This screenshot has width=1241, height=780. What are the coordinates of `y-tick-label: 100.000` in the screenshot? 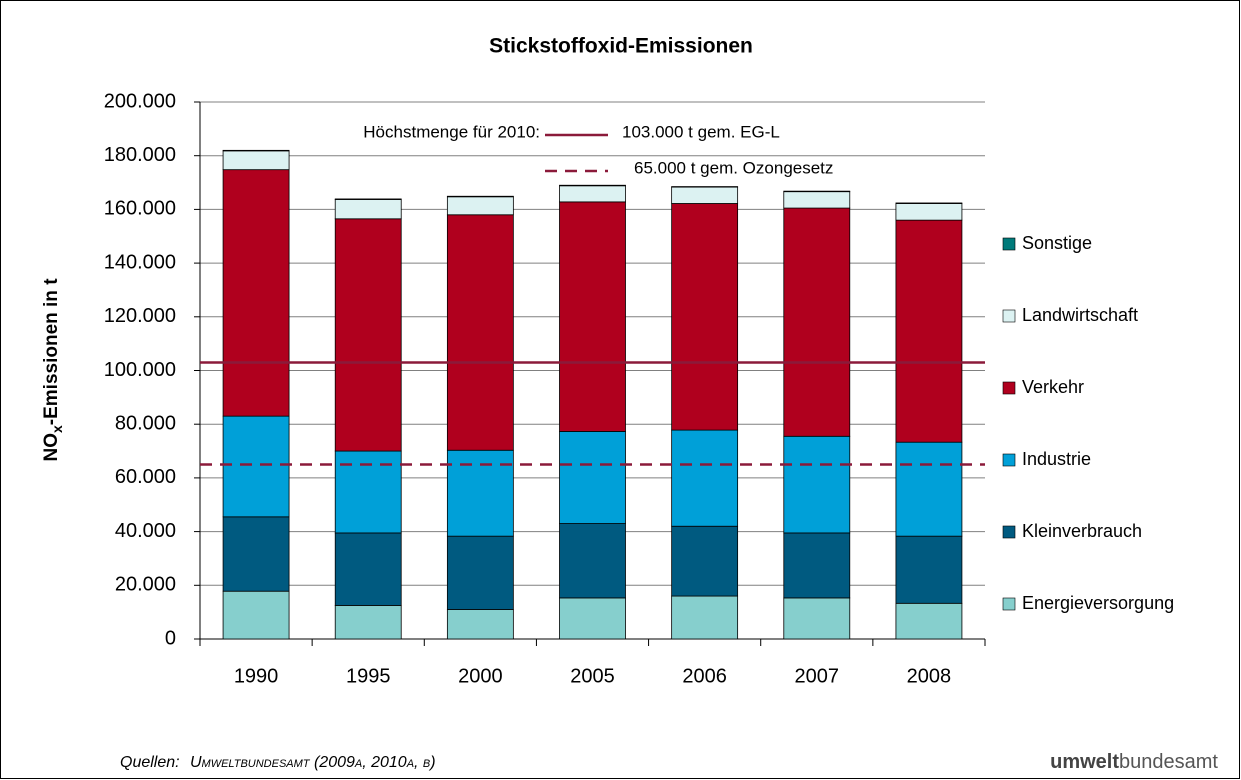 It's located at (140, 370).